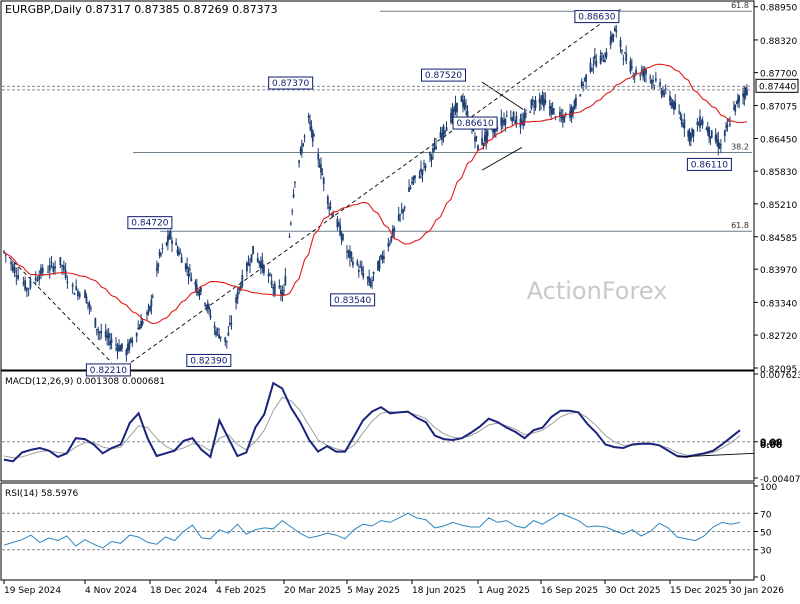 This screenshot has width=800, height=604. Describe the element at coordinates (443, 76) in the screenshot. I see `price-annotation-label: 0.87520` at that location.